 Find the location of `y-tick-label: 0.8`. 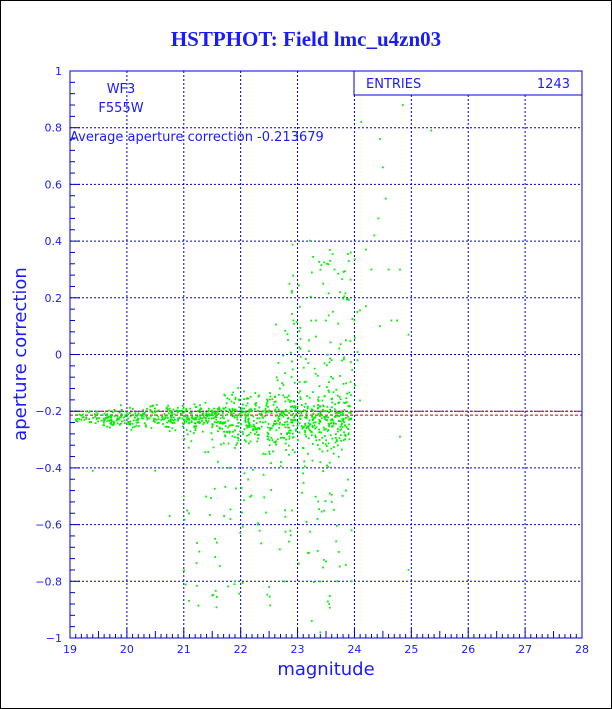

y-tick-label: 0.8 is located at coordinates (54, 128).